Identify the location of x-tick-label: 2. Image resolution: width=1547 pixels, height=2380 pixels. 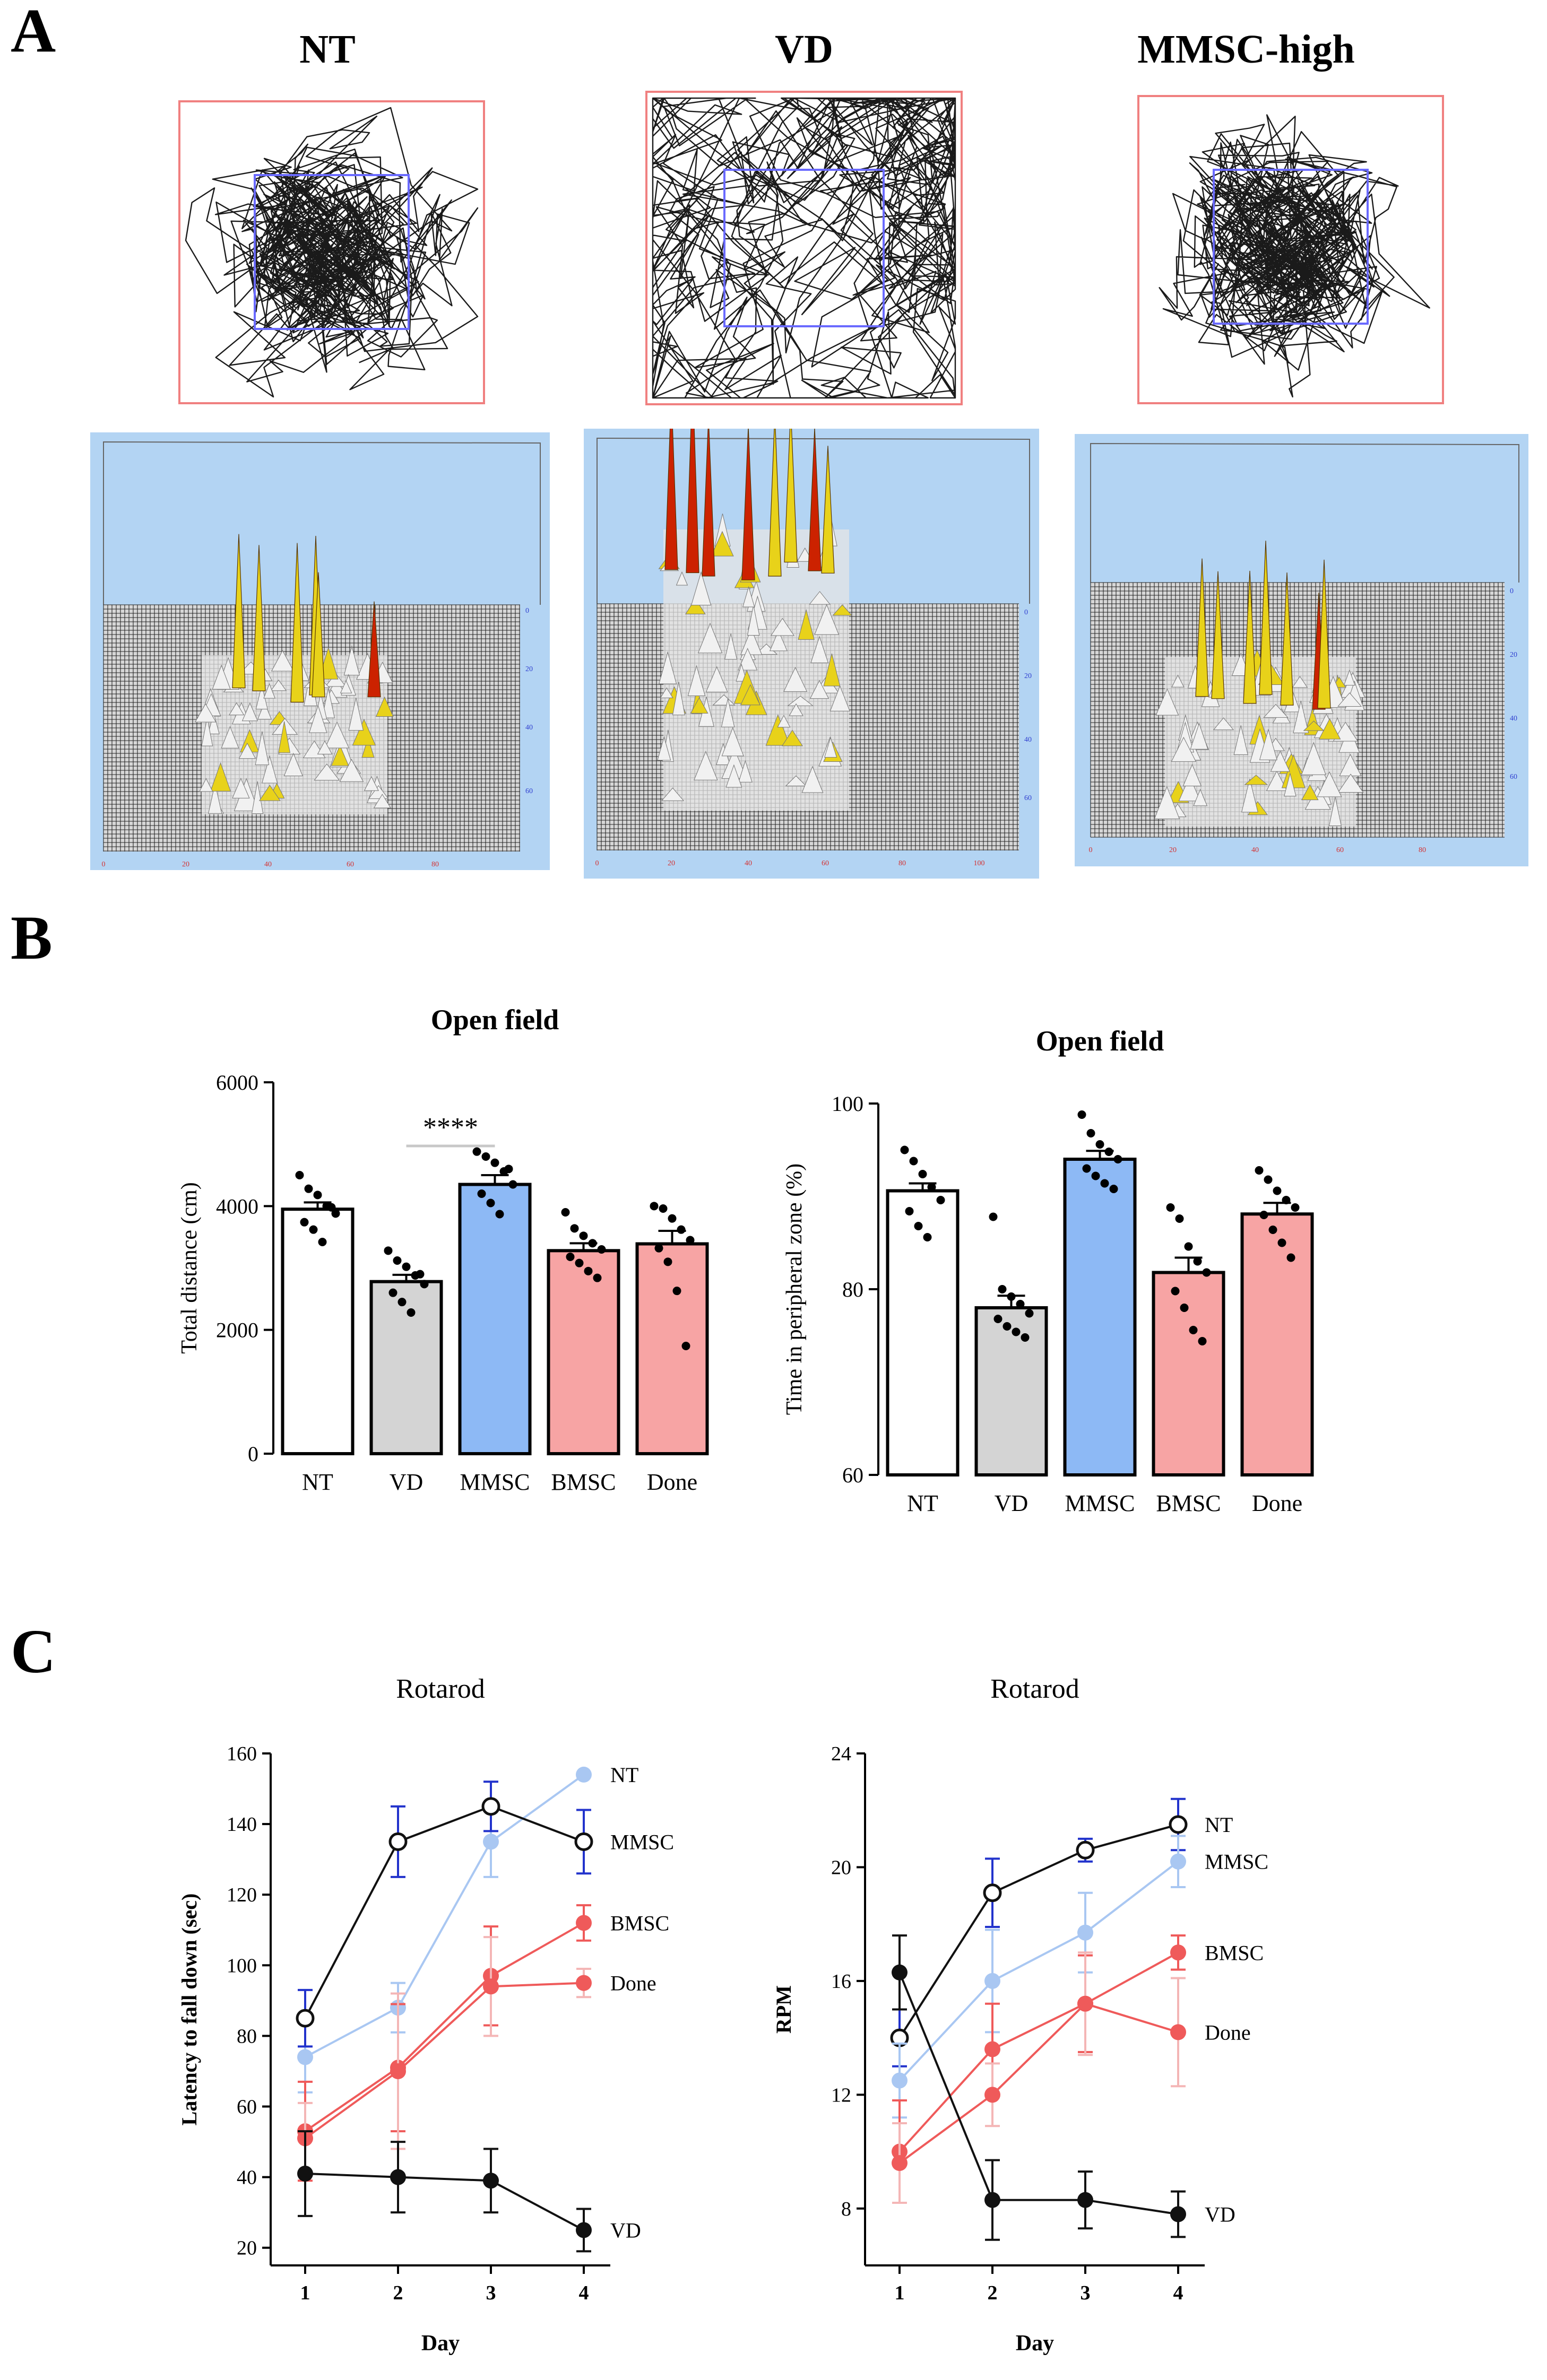
(398, 2293).